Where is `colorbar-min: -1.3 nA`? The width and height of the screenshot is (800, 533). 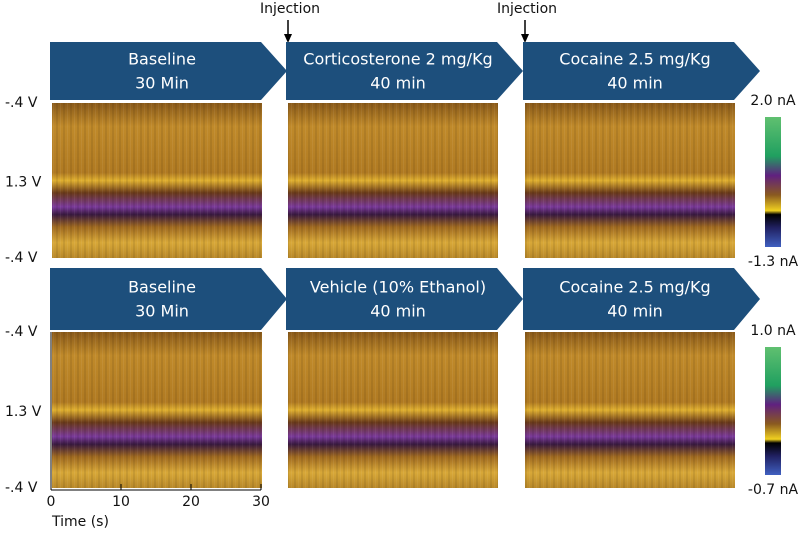 colorbar-min: -1.3 nA is located at coordinates (773, 262).